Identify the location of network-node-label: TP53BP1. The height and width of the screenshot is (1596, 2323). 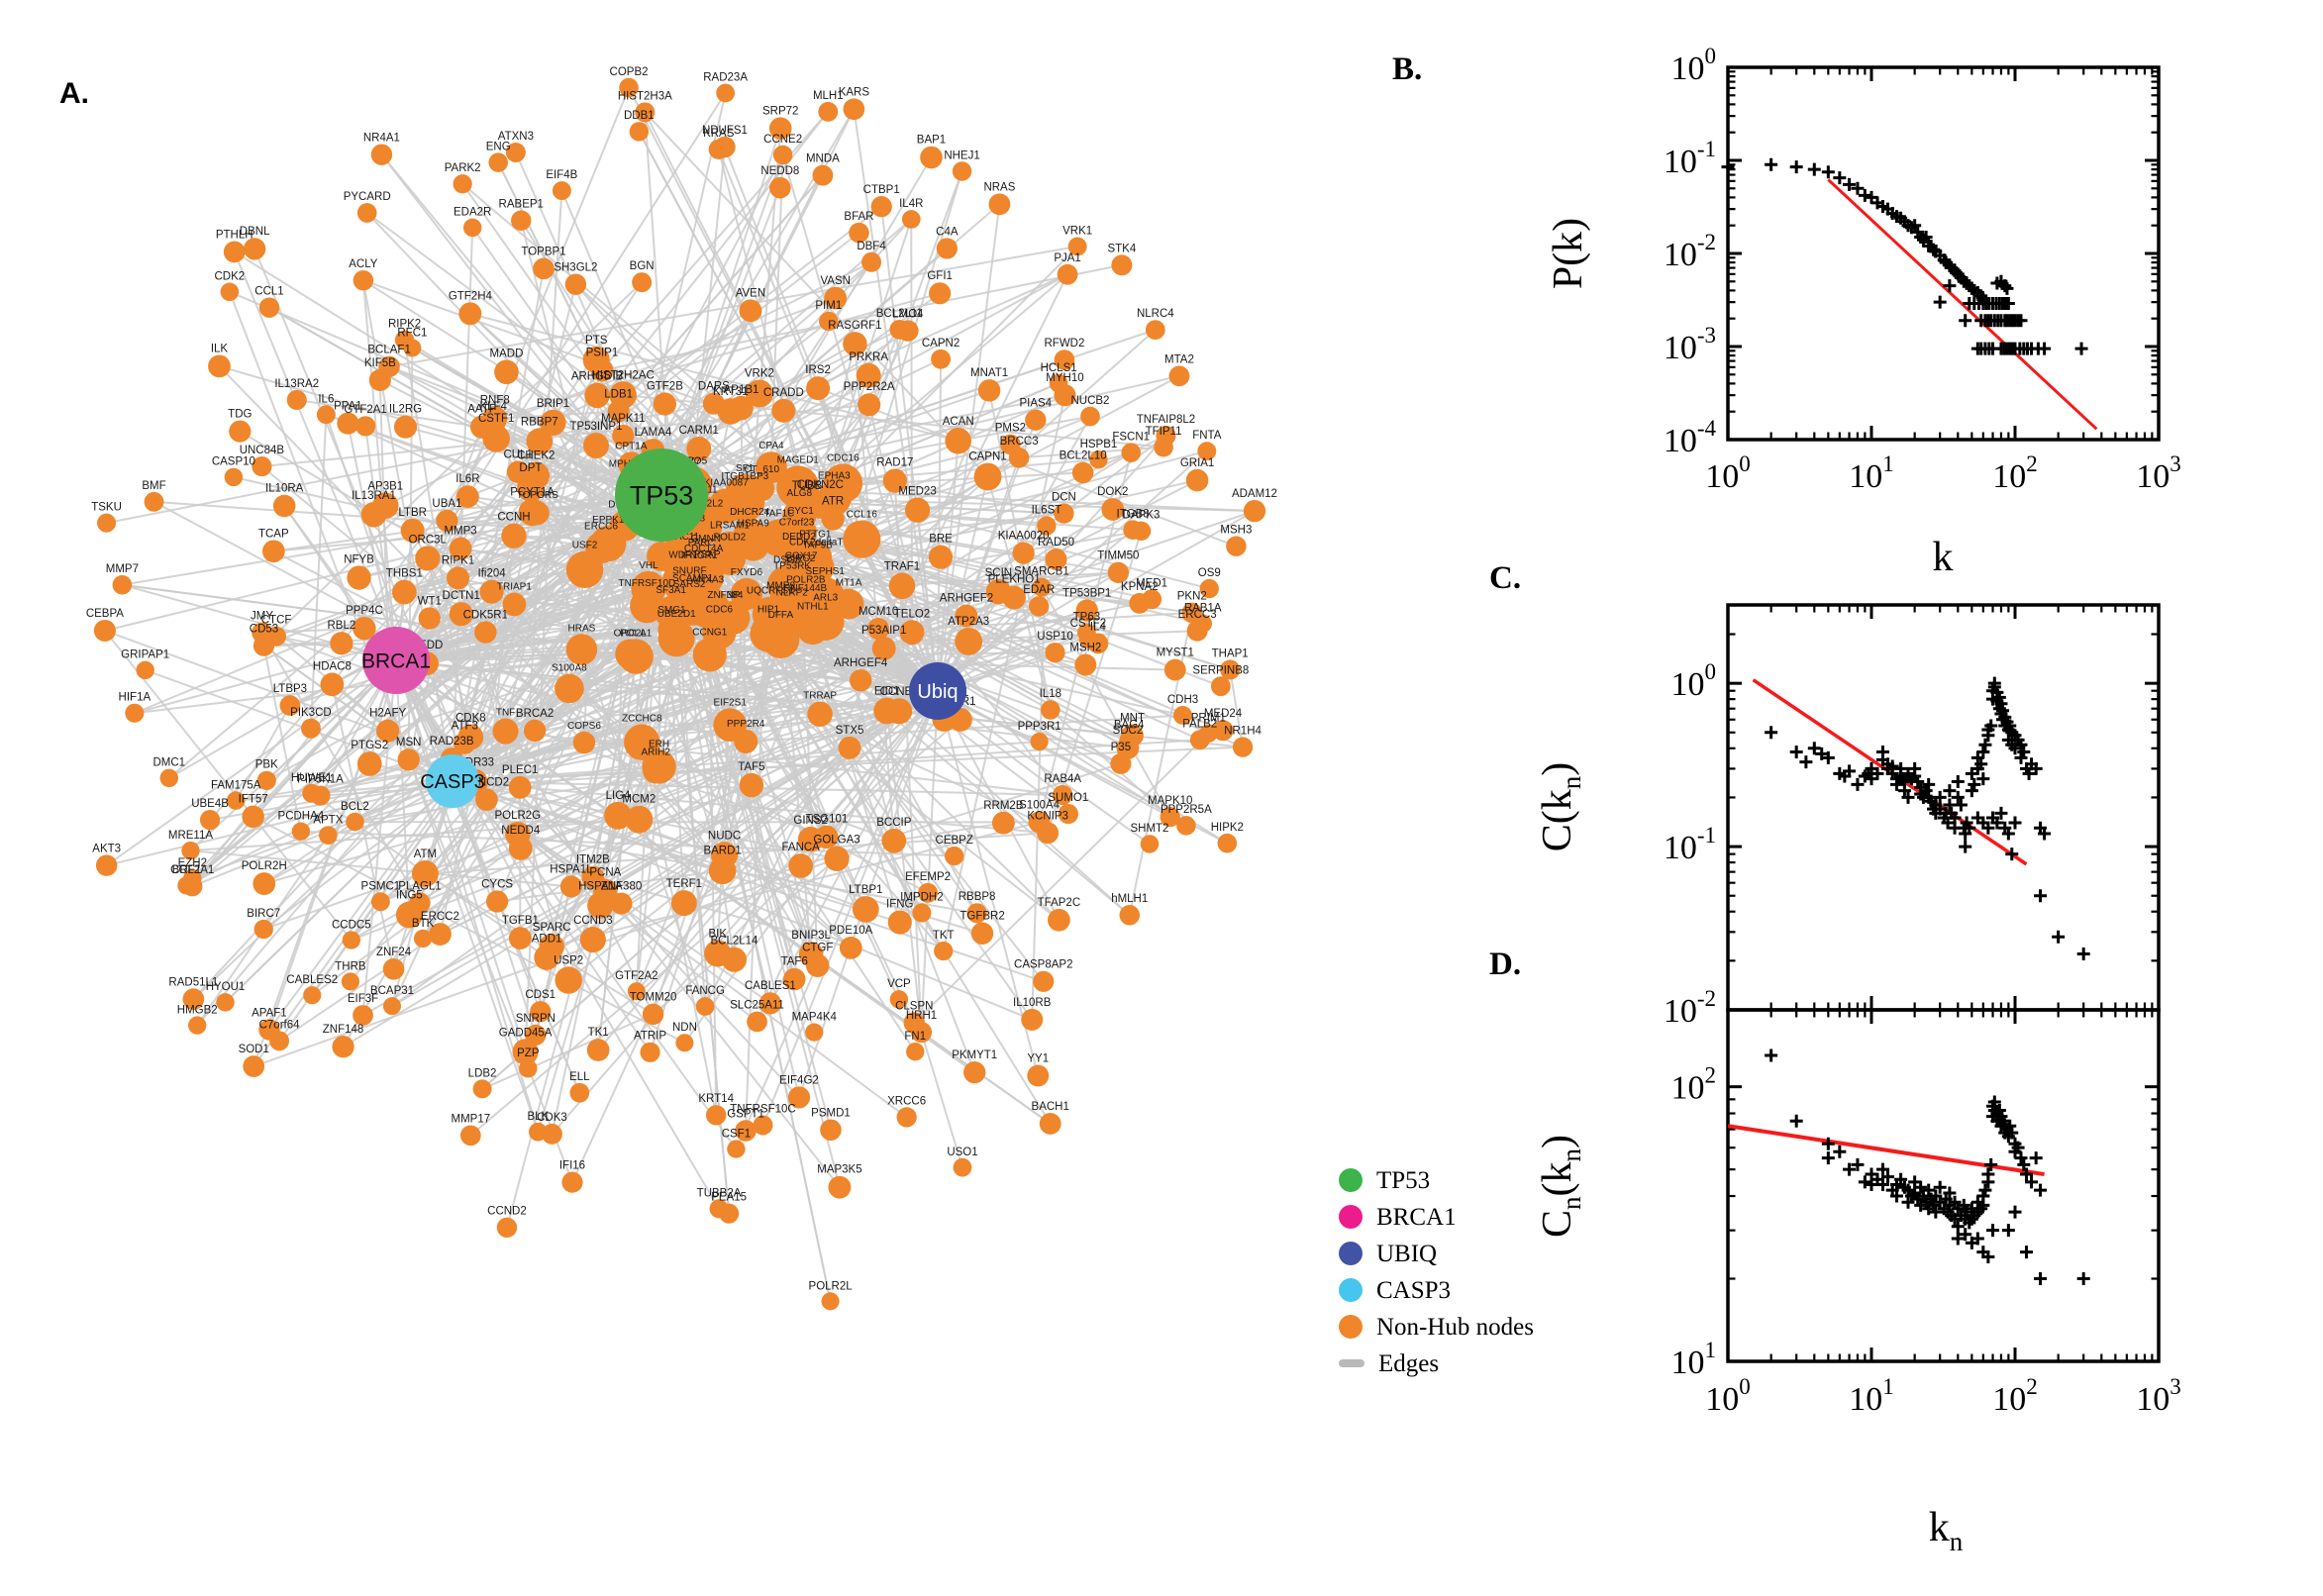
(1086, 593).